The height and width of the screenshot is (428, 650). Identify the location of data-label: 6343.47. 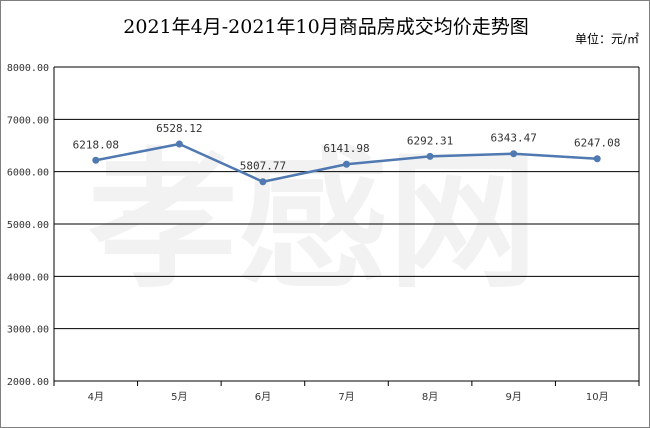
(513, 138).